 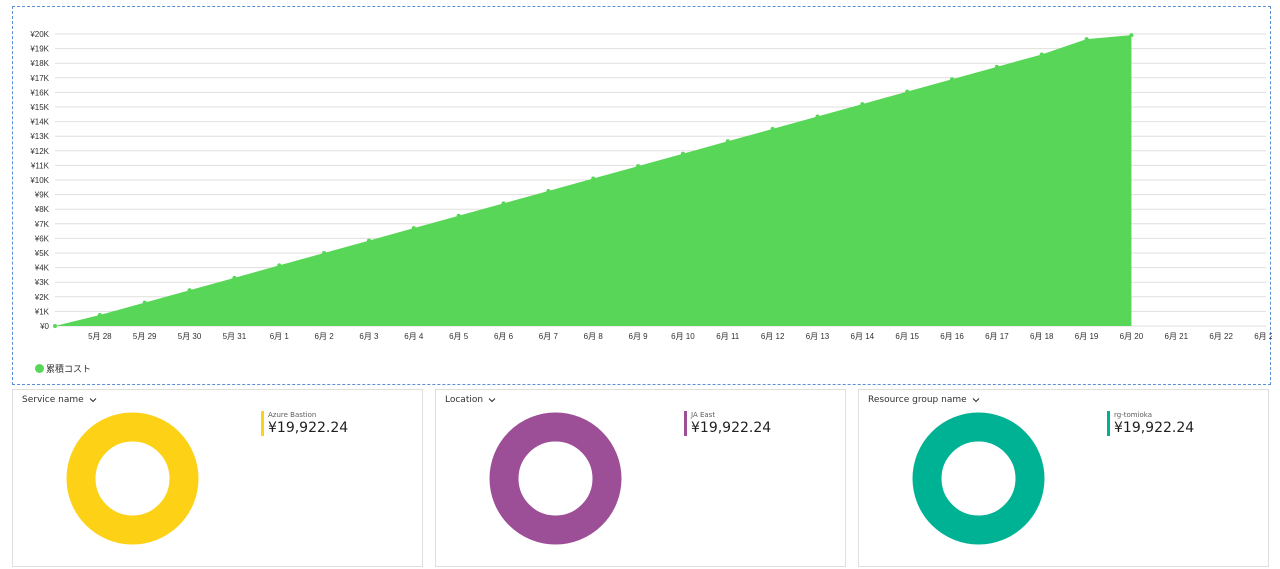 I want to click on x-tick-label: 6月 13, so click(x=818, y=336).